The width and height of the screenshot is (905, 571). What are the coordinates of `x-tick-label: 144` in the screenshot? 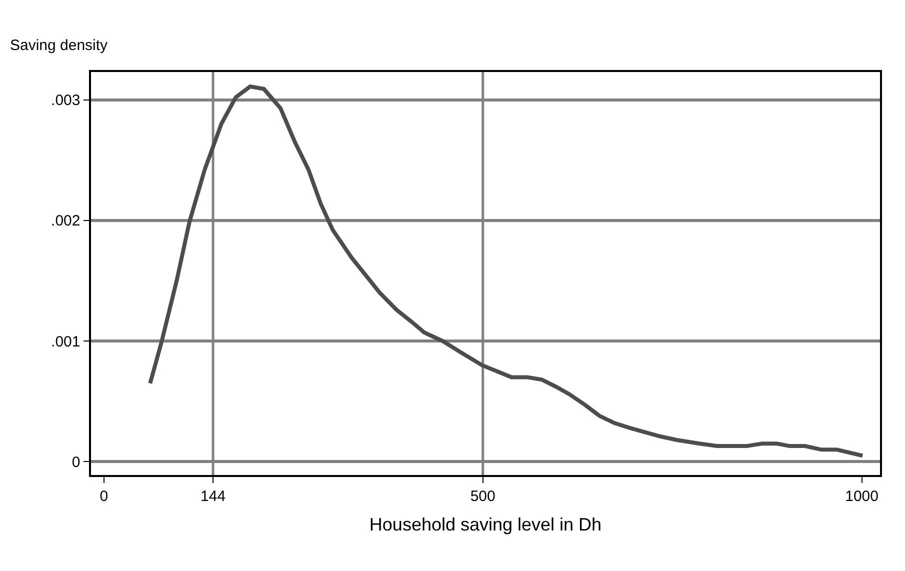 It's located at (213, 496).